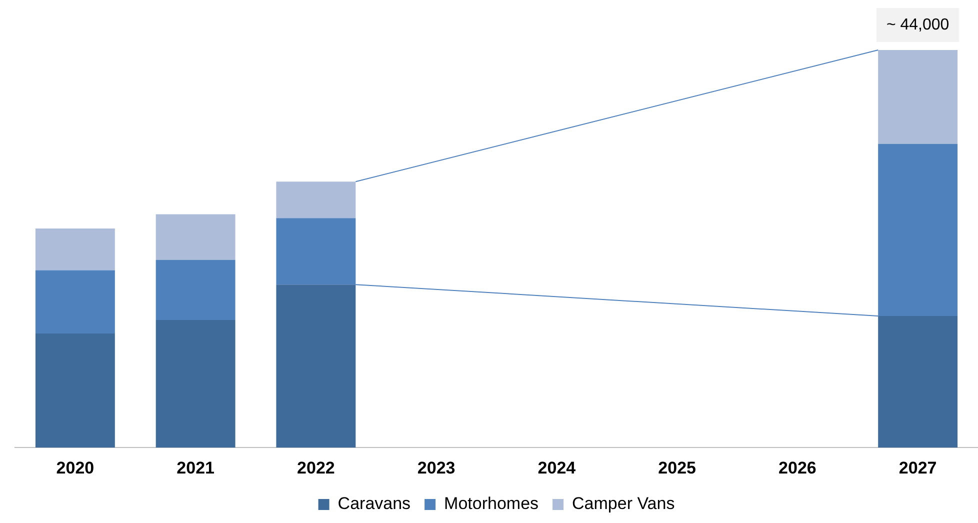 The height and width of the screenshot is (523, 978). What do you see at coordinates (917, 468) in the screenshot?
I see `x-tick-label: 2027` at bounding box center [917, 468].